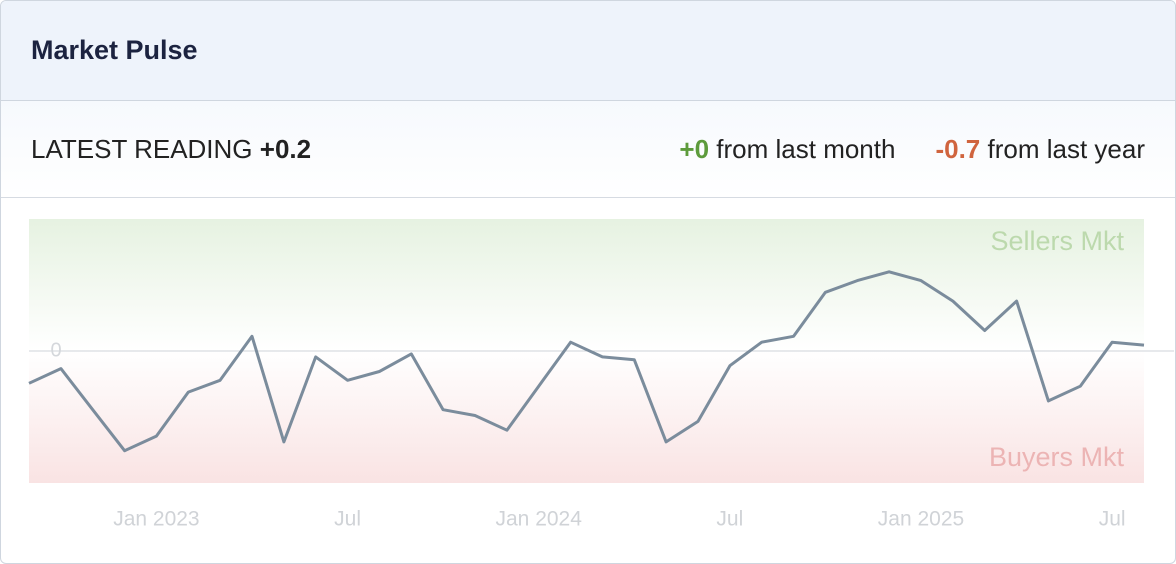 The width and height of the screenshot is (1176, 564). Describe the element at coordinates (806, 148) in the screenshot. I see `month-change-text: from last month` at that location.